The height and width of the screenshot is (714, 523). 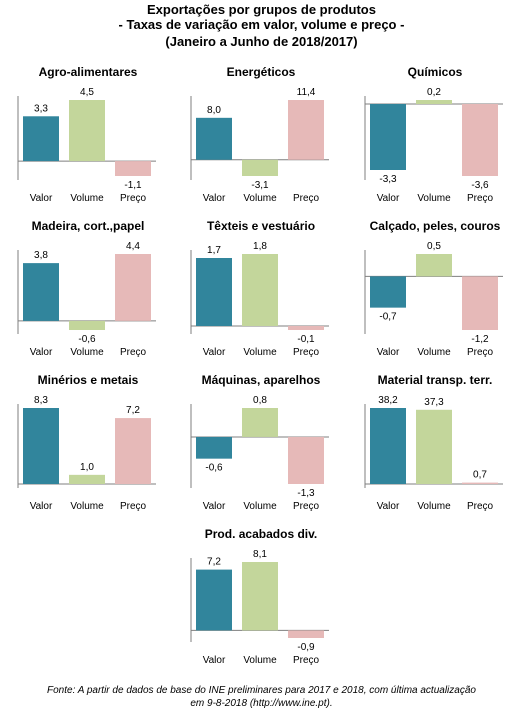 What do you see at coordinates (435, 72) in the screenshot?
I see `panel-title: Químicos` at bounding box center [435, 72].